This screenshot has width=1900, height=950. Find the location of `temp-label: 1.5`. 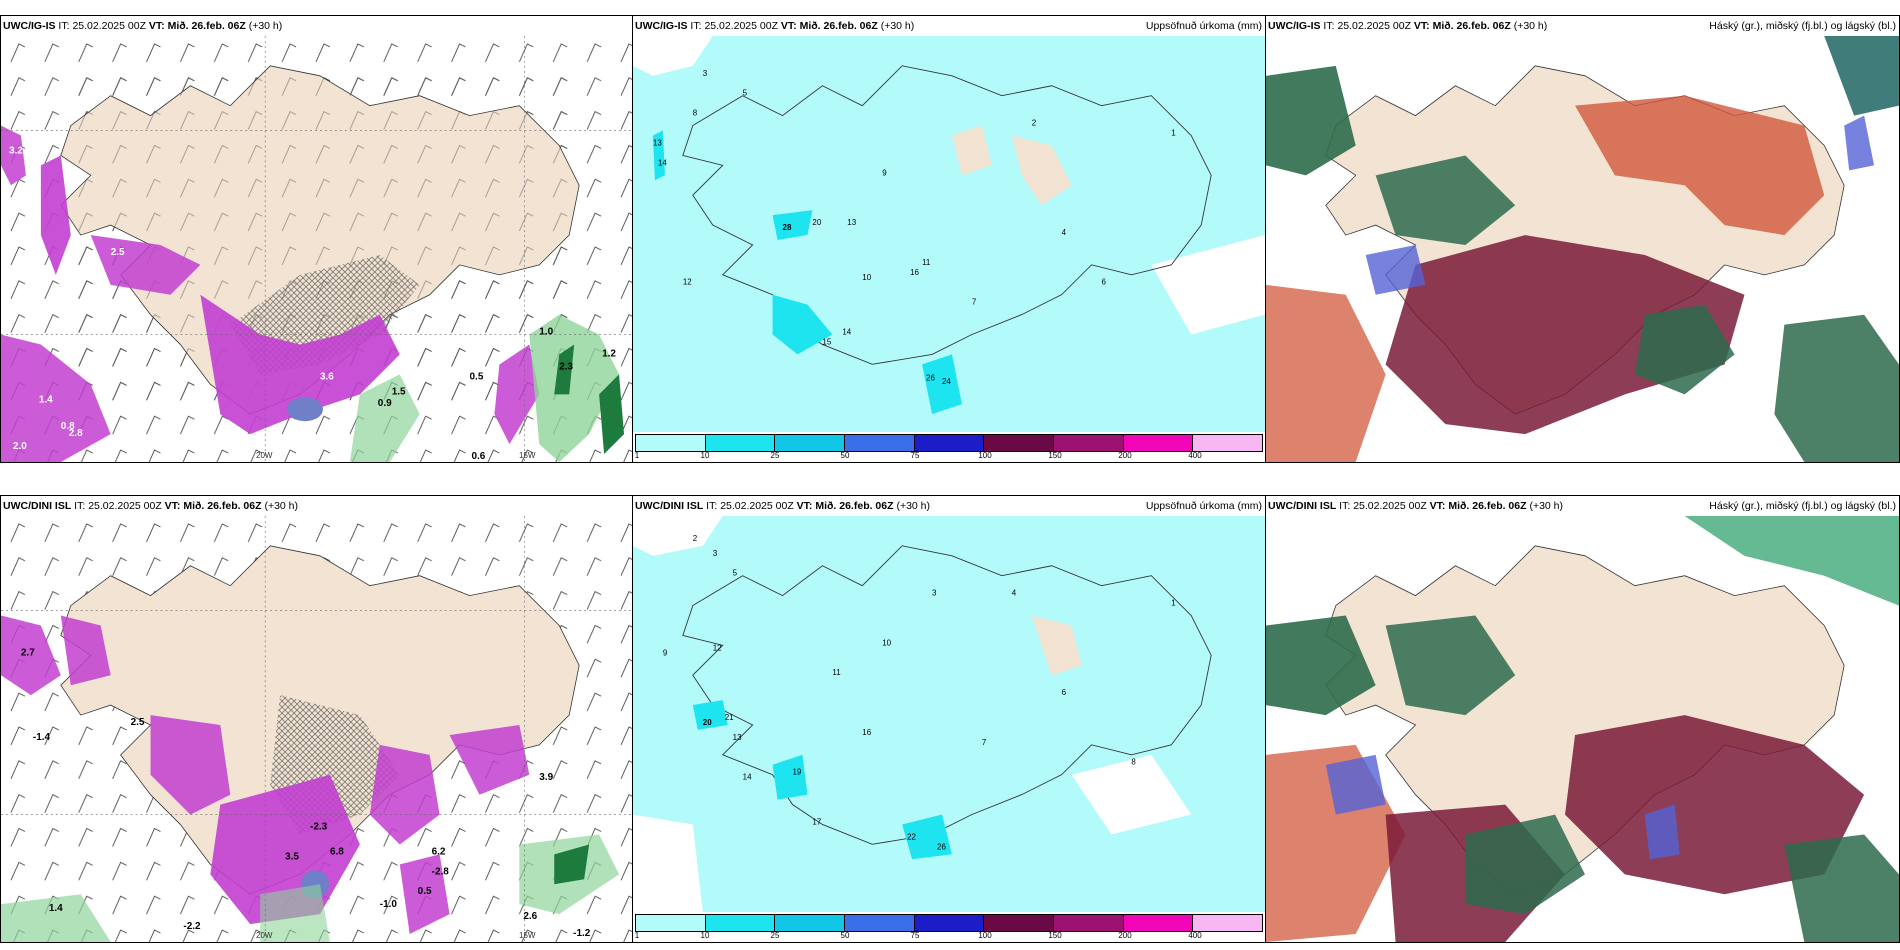

temp-label: 1.5 is located at coordinates (399, 391).